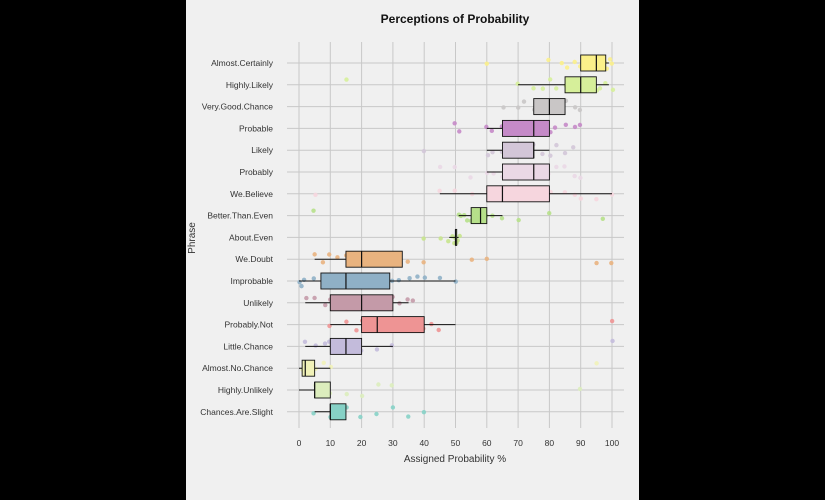 The image size is (825, 500). What do you see at coordinates (251, 194) in the screenshot?
I see `category-label-6: We.Believe` at bounding box center [251, 194].